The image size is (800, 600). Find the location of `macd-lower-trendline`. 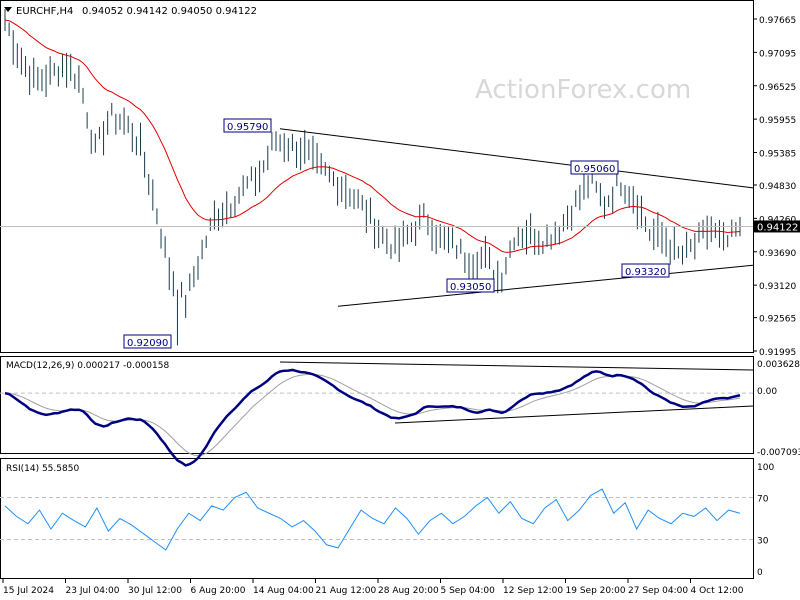

macd-lower-trendline is located at coordinates (574, 414).